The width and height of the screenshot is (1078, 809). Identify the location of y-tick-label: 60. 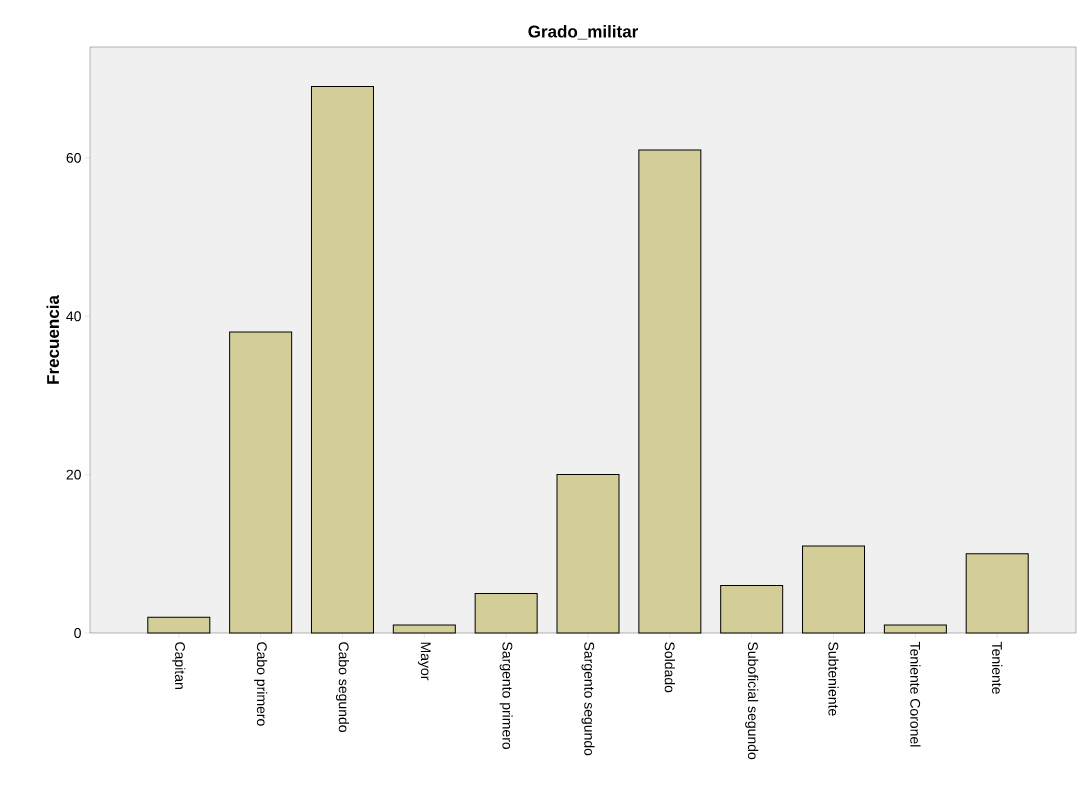
(73, 157).